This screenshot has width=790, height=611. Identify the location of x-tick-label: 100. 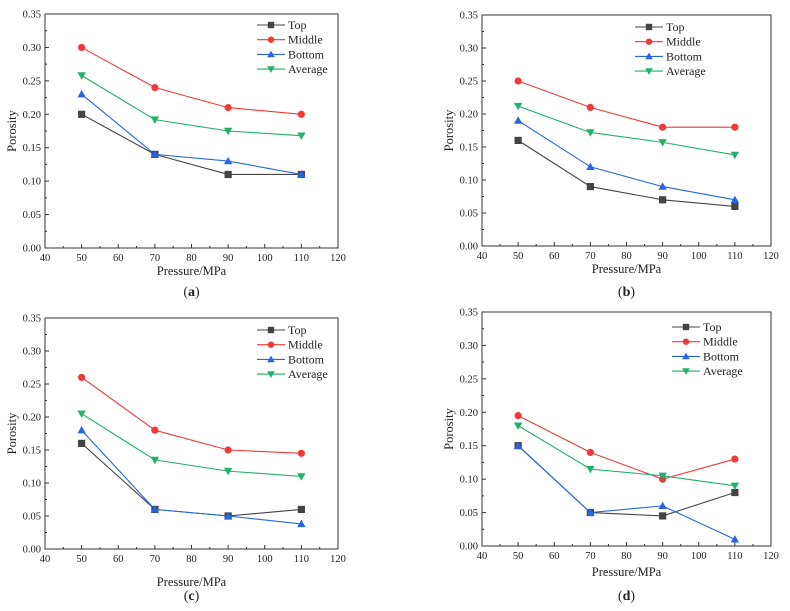
(265, 559).